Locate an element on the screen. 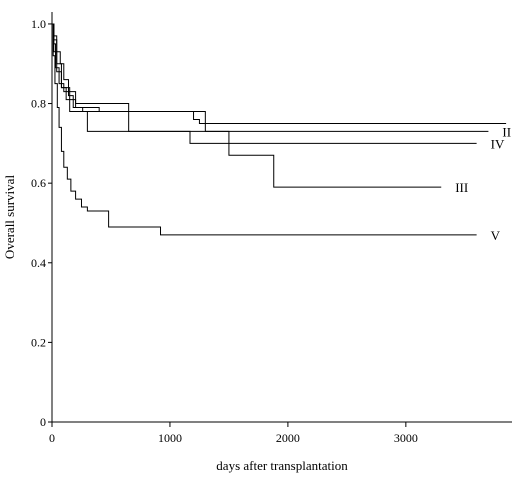 This screenshot has width=520, height=477. x-tick-label: 2000 is located at coordinates (288, 438).